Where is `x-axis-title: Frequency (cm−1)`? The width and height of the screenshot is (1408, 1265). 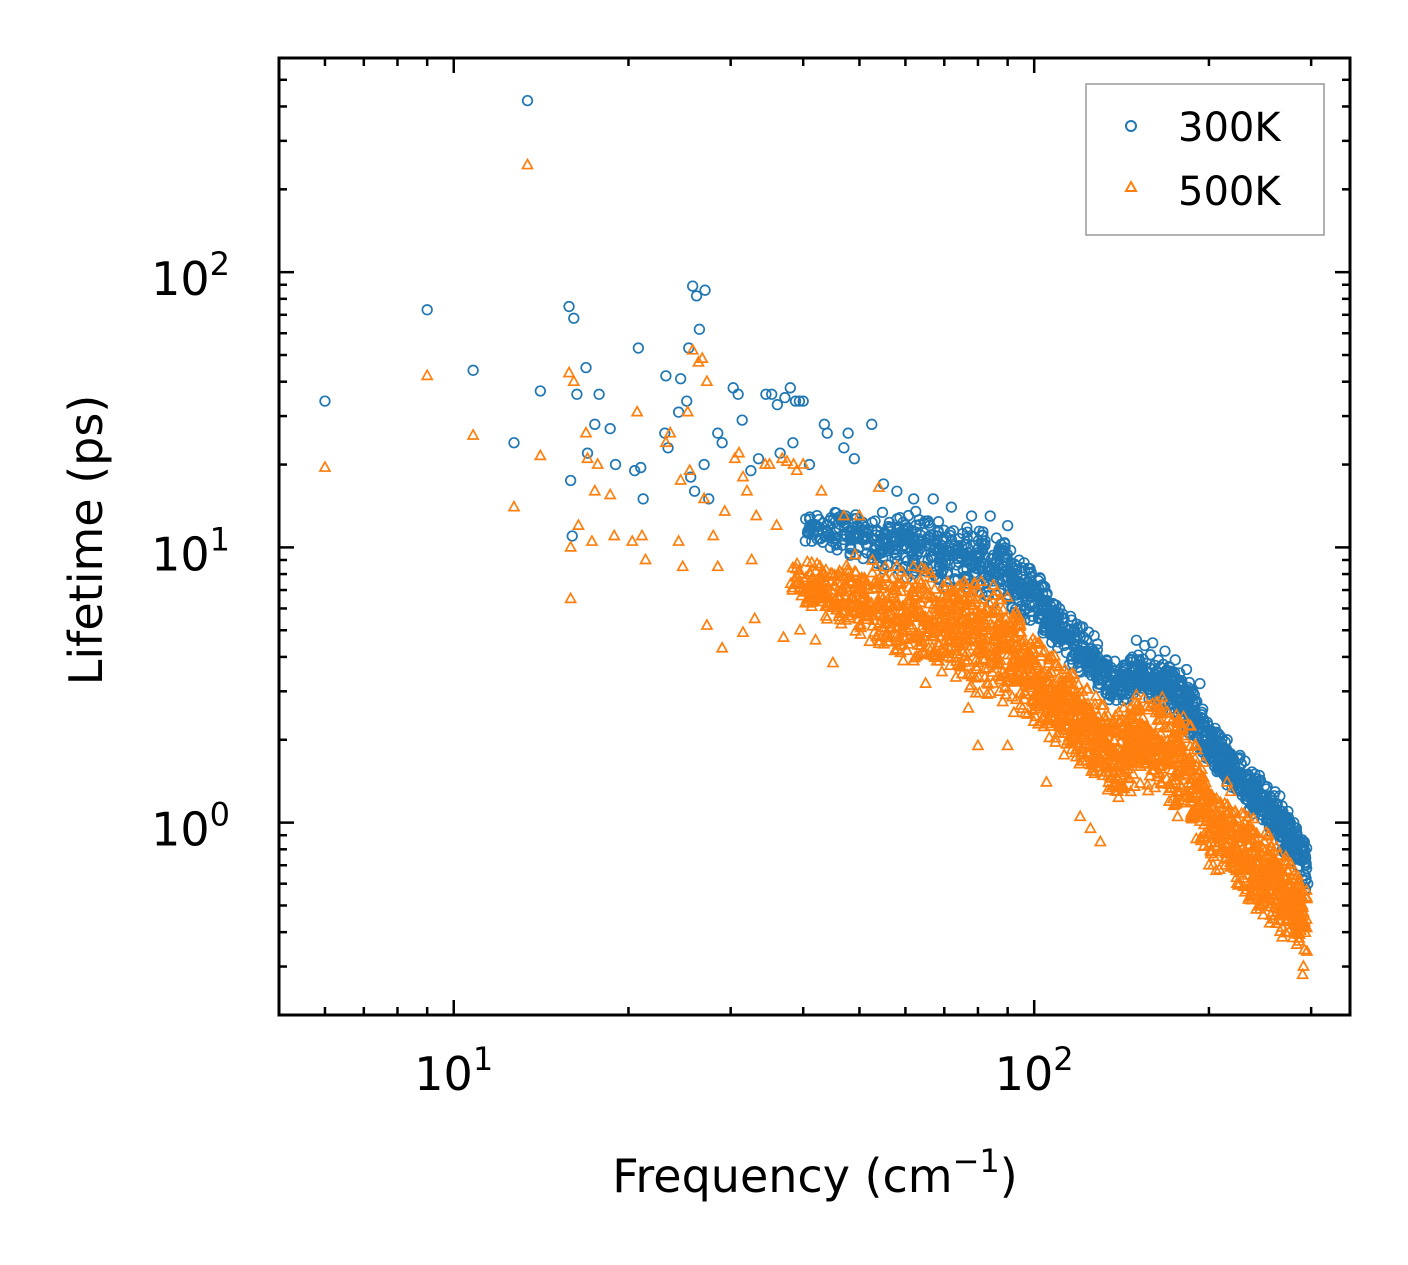
x-axis-title: Frequency (cm−1) is located at coordinates (814, 1172).